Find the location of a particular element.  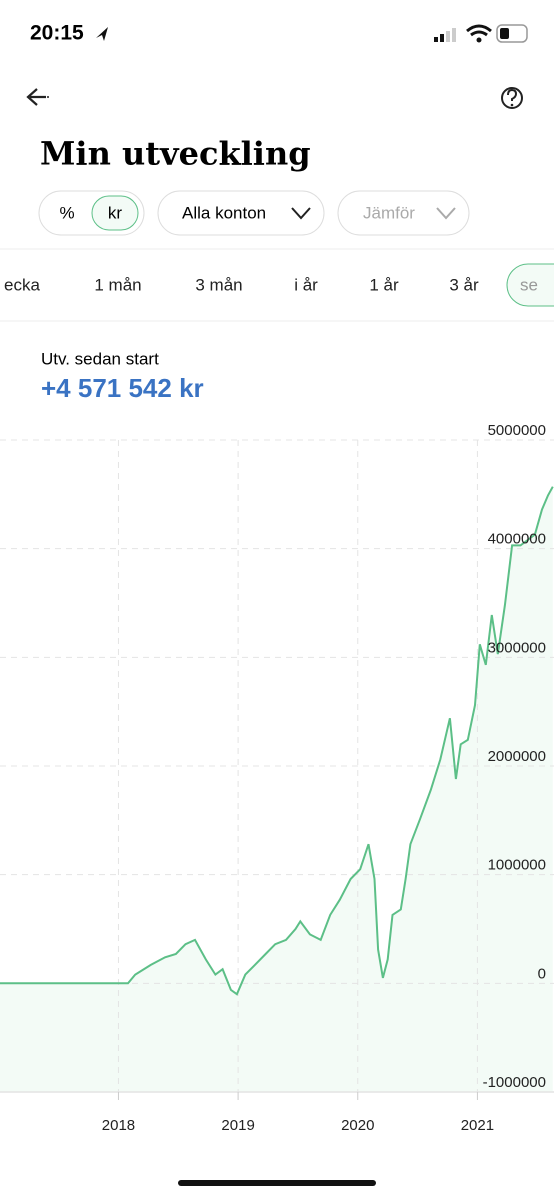

period-tab: se is located at coordinates (529, 284).